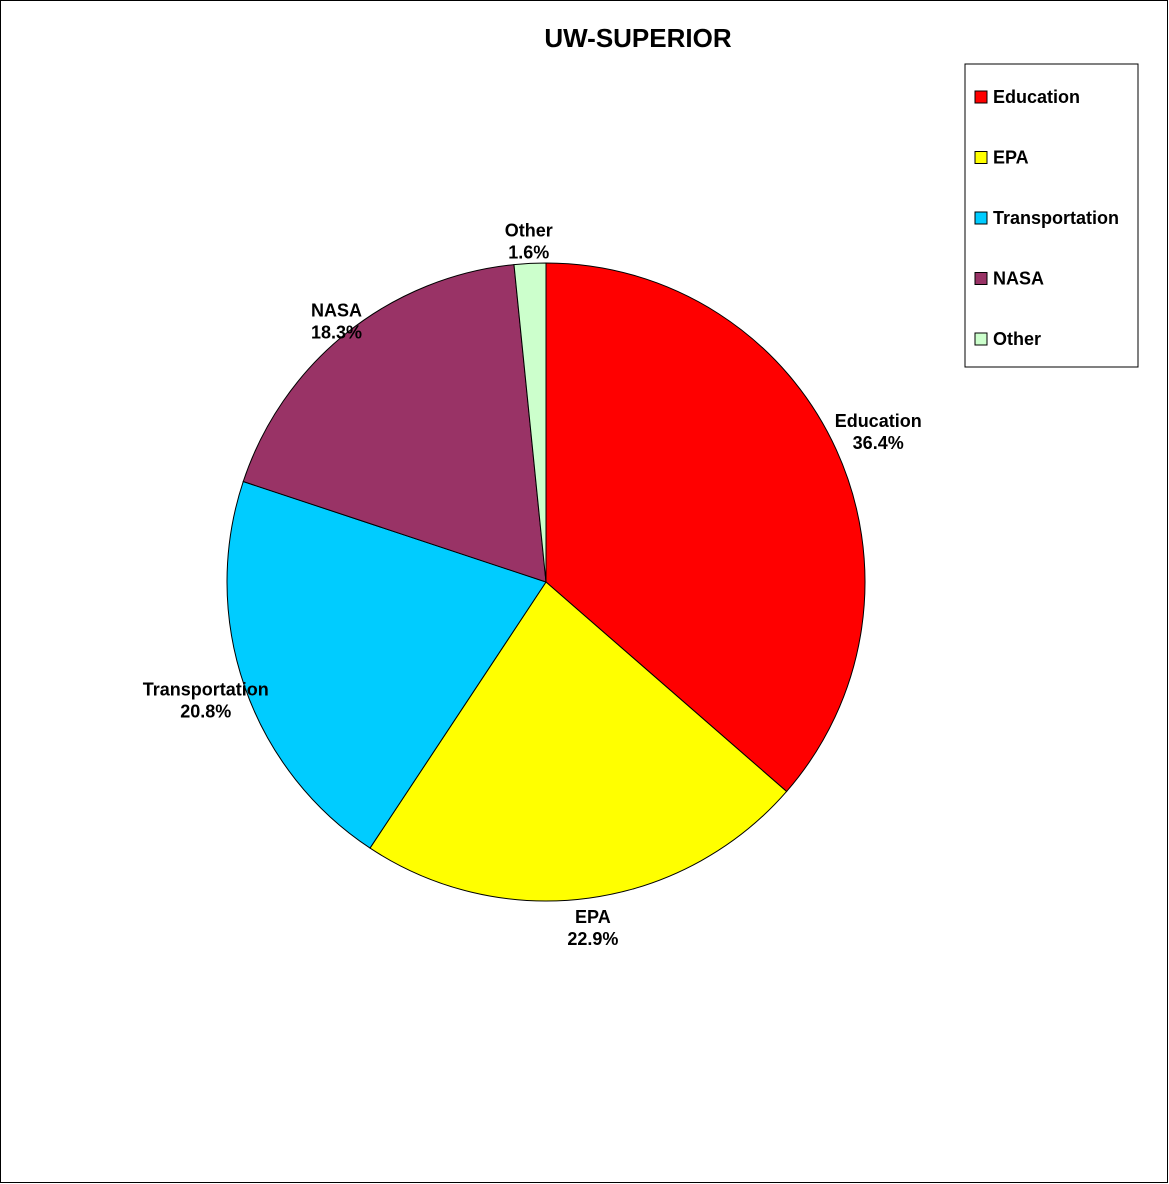  I want to click on slice-label-education: Education 36.4%, so click(878, 432).